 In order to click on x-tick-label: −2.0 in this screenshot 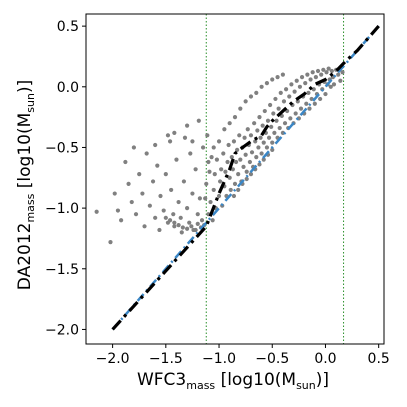, I will do `click(113, 359)`.